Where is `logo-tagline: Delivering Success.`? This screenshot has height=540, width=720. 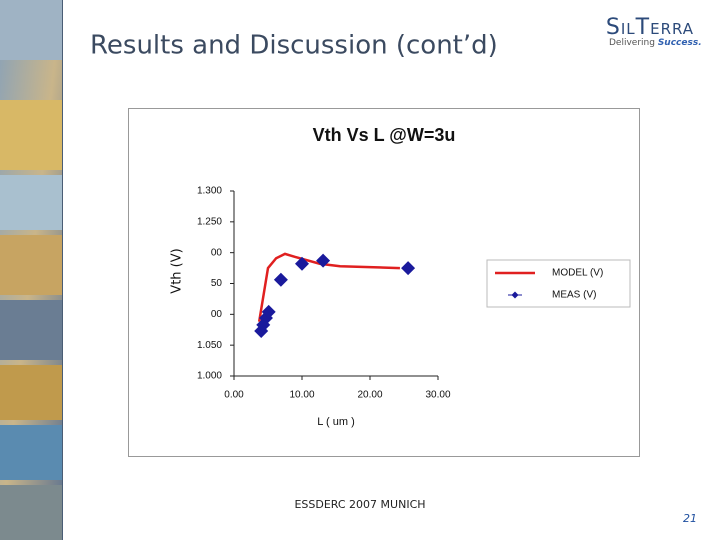
logo-tagline: Delivering Success. is located at coordinates (655, 43).